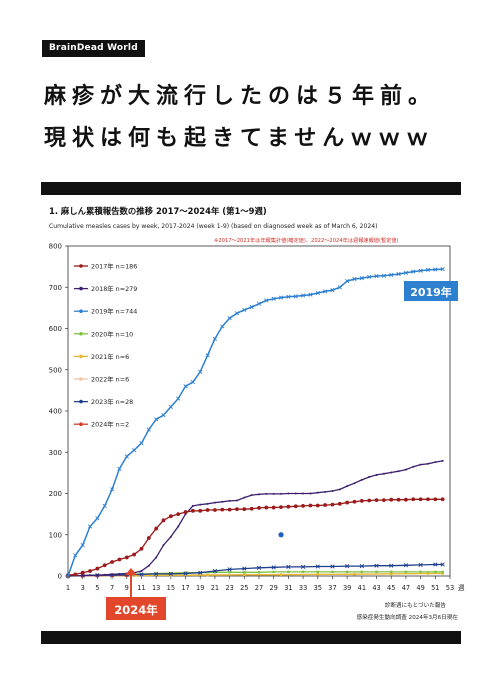 This screenshot has width=502, height=680. I want to click on x-tick-label: 47, so click(406, 588).